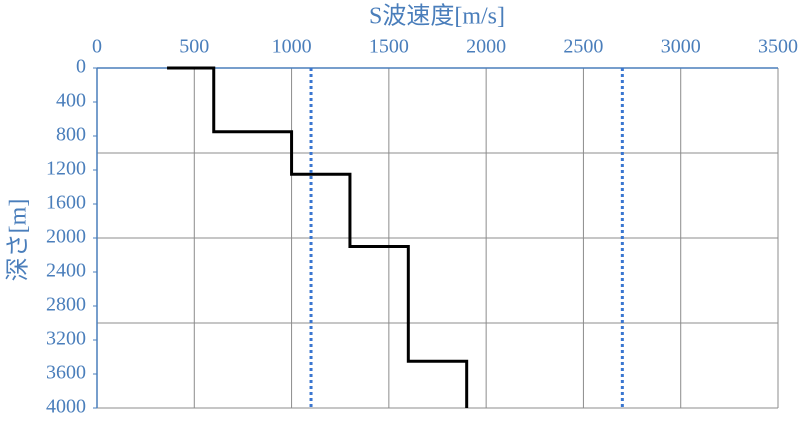  What do you see at coordinates (389, 47) in the screenshot?
I see `x-tick-label: 1500` at bounding box center [389, 47].